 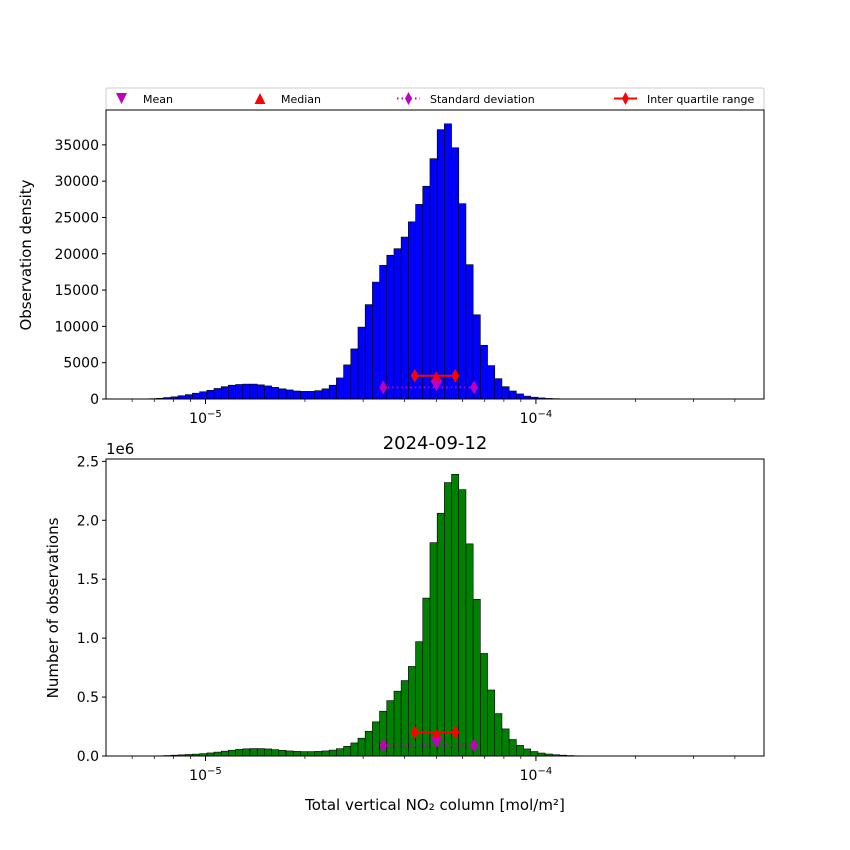 I want to click on density-y-tick-label: 10000, so click(x=76, y=327).